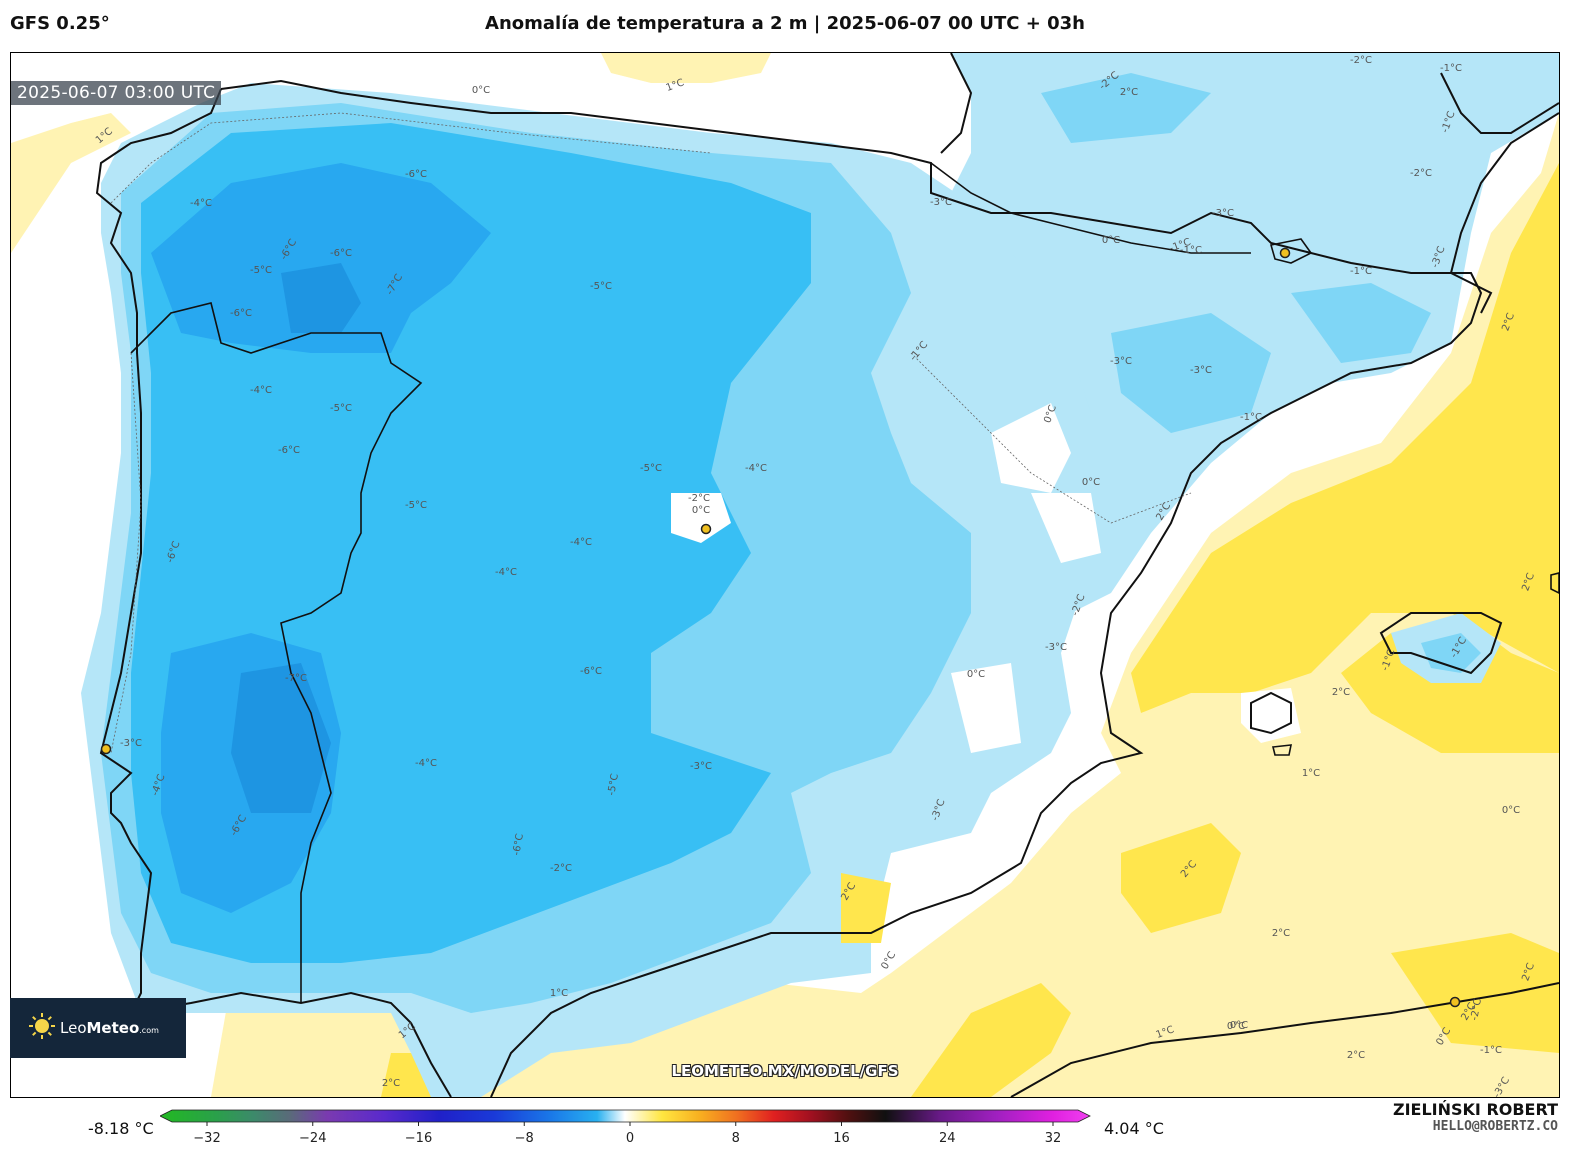 The height and width of the screenshot is (1149, 1570). What do you see at coordinates (1441, 643) in the screenshot?
I see `island-mallorca` at bounding box center [1441, 643].